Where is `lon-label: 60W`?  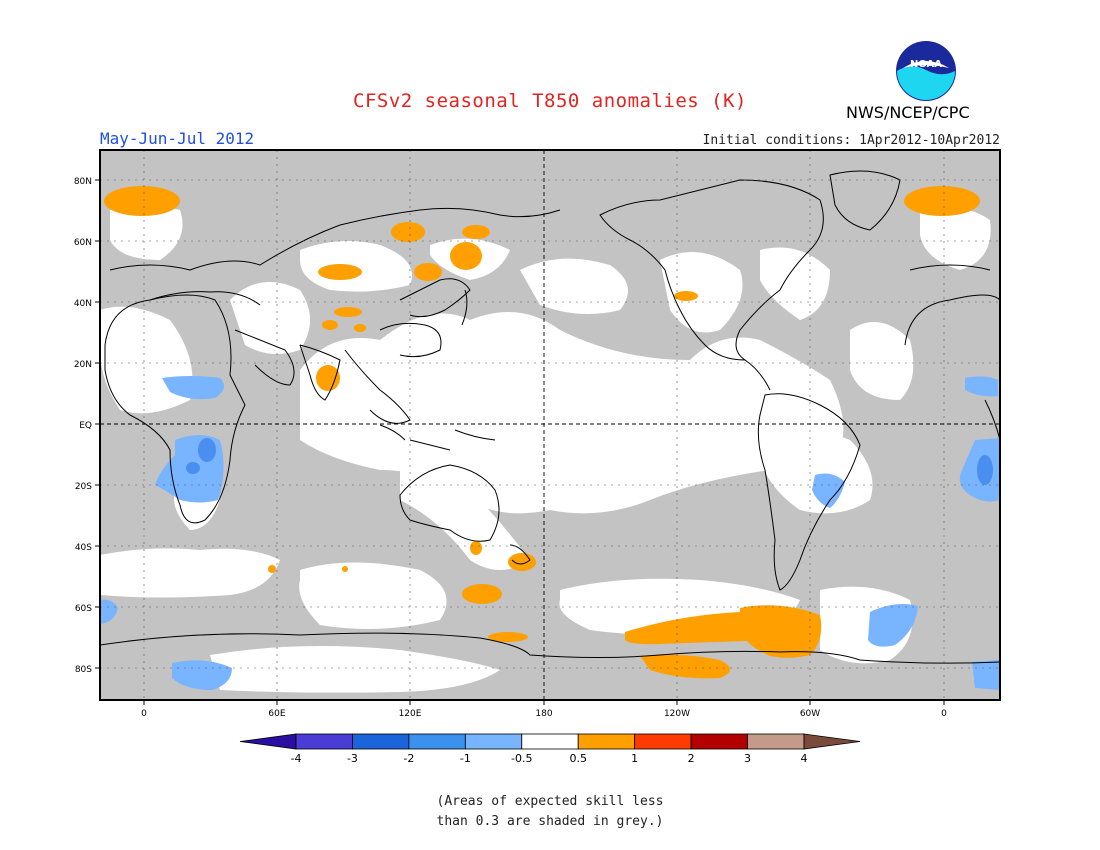 lon-label: 60W is located at coordinates (810, 714).